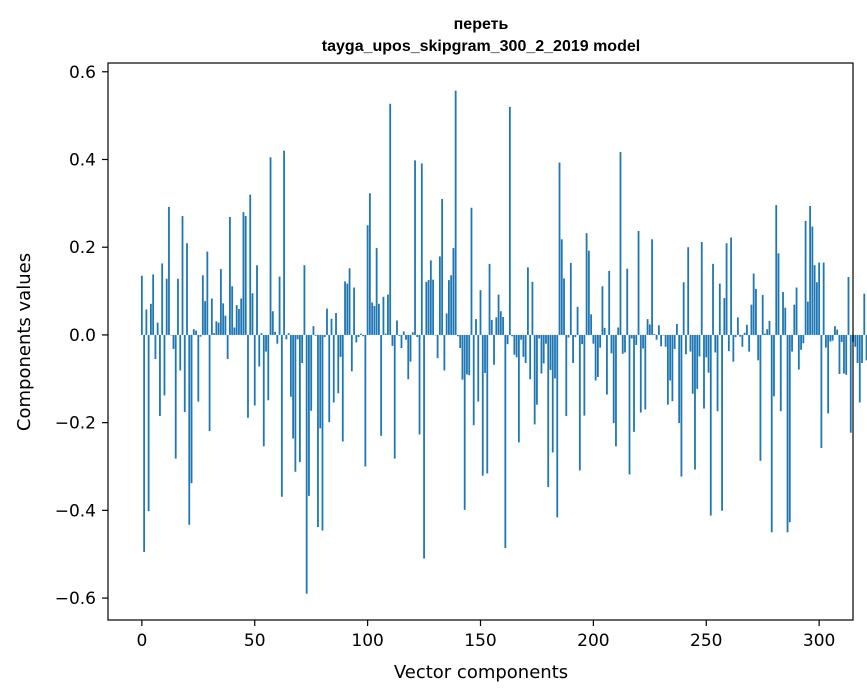 This screenshot has width=867, height=696. Describe the element at coordinates (82, 336) in the screenshot. I see `y-tick-label: 0.0` at that location.